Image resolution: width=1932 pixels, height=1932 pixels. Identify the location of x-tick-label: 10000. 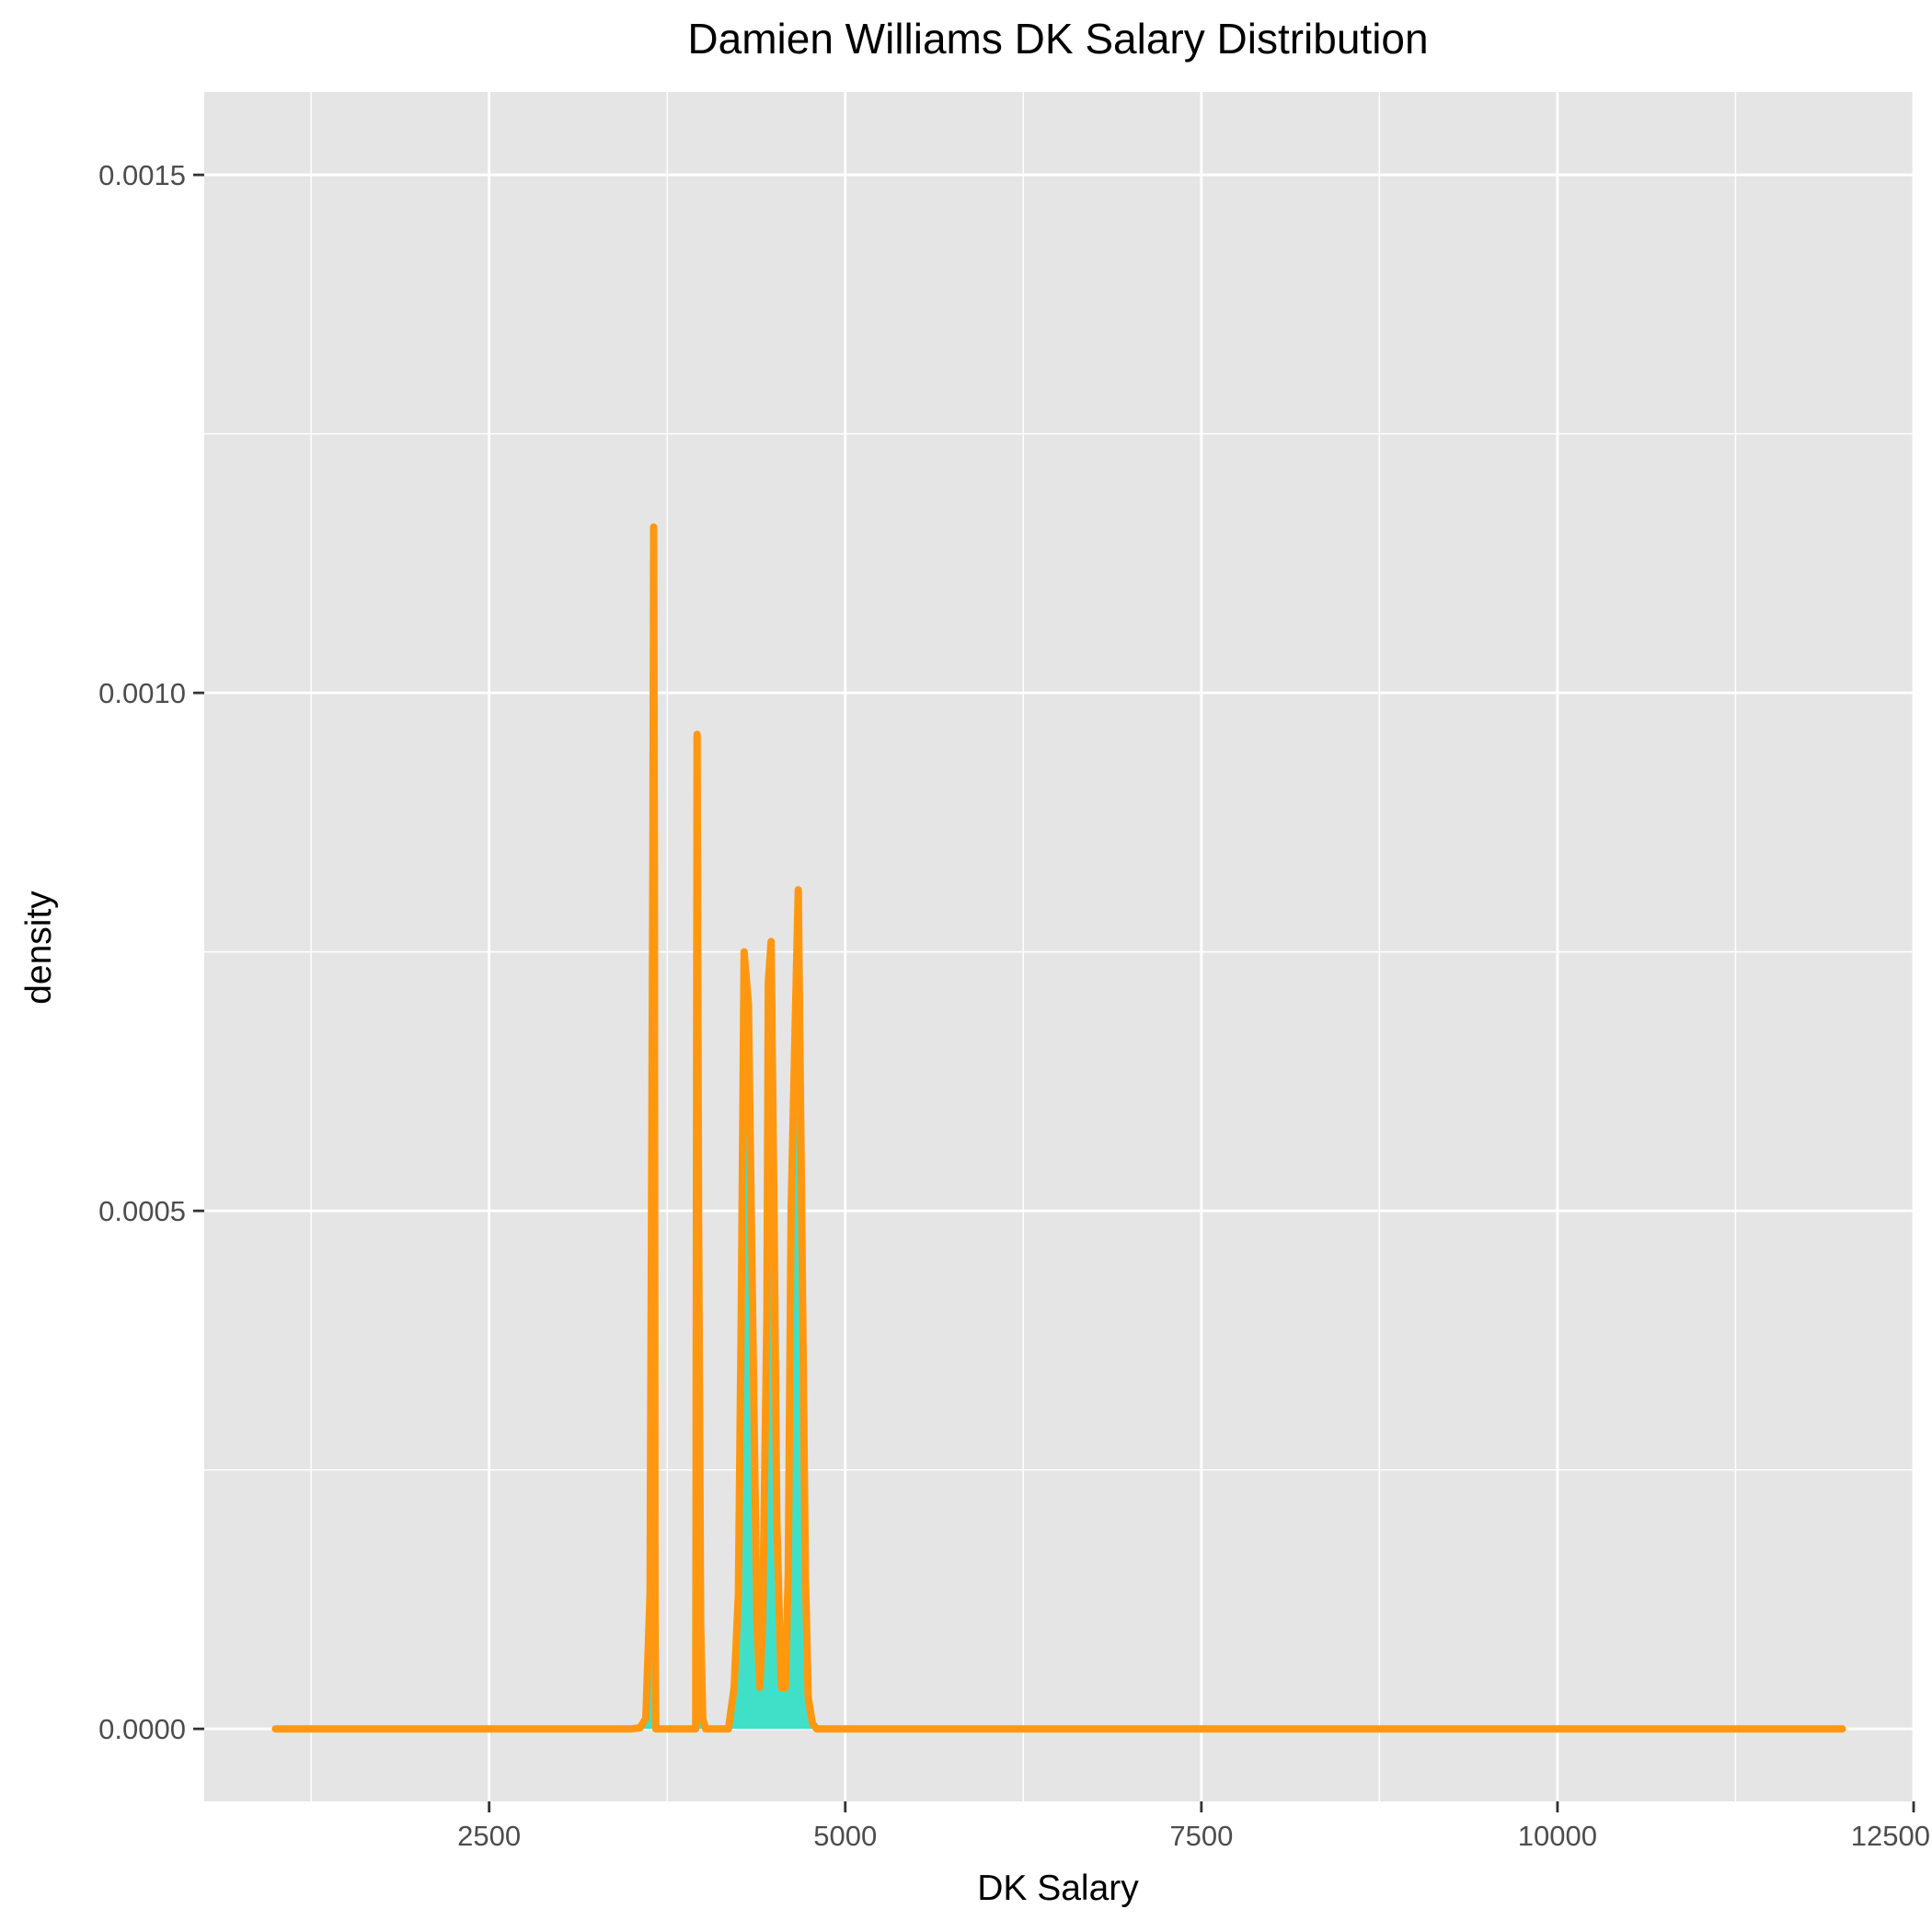
(1557, 1836).